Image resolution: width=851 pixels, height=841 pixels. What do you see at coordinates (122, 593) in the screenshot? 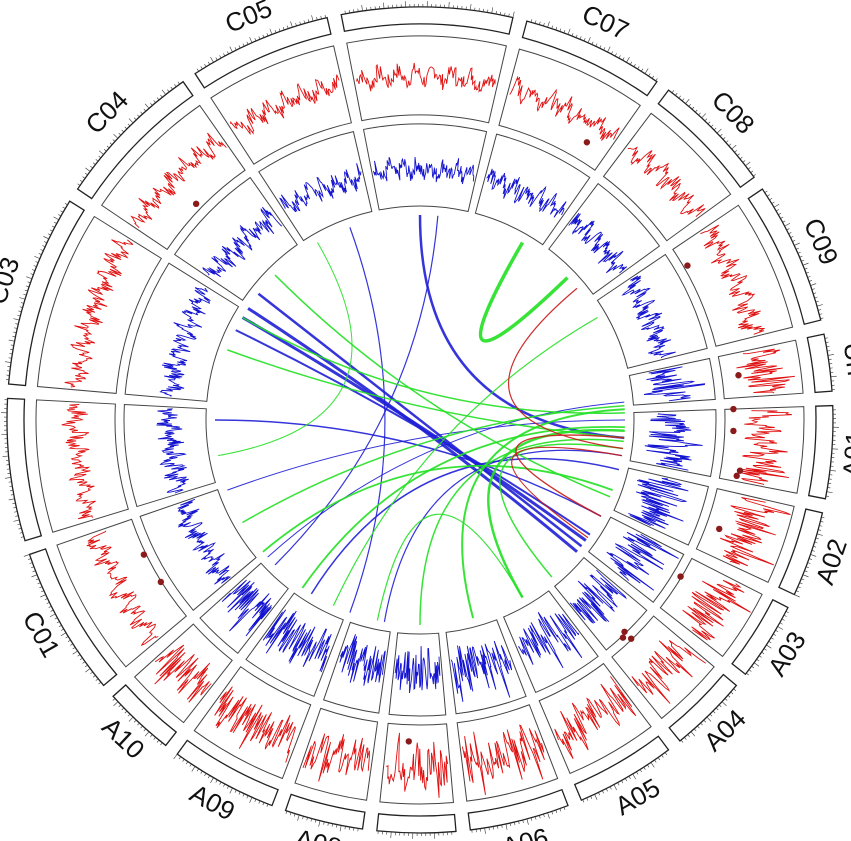
I see `outer-track-box-c01` at bounding box center [122, 593].